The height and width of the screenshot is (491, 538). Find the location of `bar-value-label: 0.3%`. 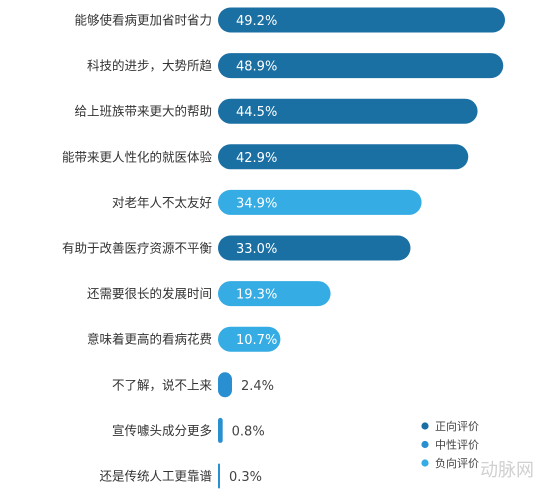

bar-value-label: 0.3% is located at coordinates (245, 477).